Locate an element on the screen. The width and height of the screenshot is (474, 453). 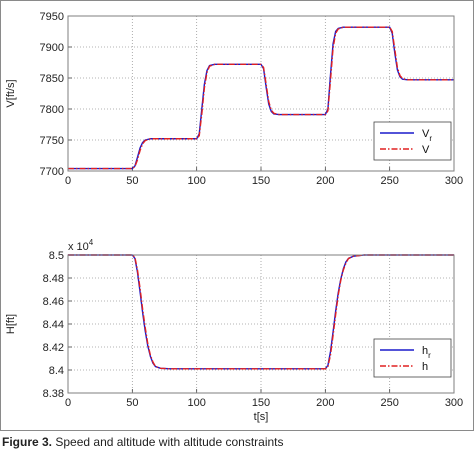
y-tick-label: 7750 is located at coordinates (52, 141).